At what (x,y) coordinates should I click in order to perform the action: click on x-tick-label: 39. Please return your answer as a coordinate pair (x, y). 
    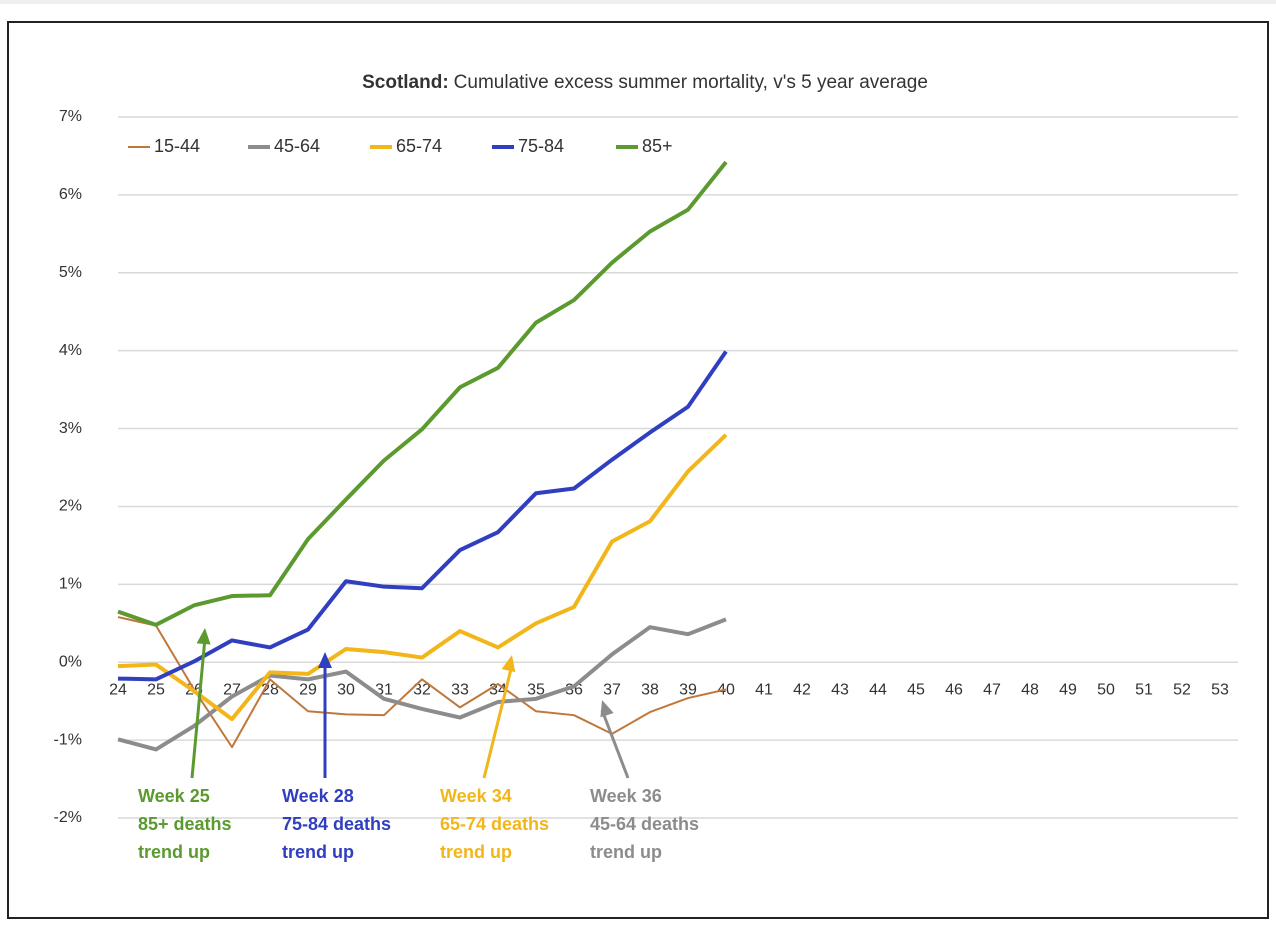
    Looking at the image, I should click on (688, 689).